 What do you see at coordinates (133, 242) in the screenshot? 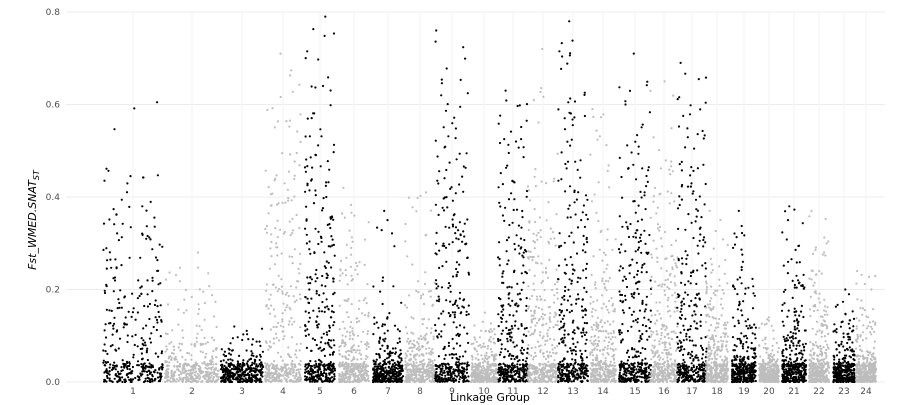
I see `linkage-group-1-points` at bounding box center [133, 242].